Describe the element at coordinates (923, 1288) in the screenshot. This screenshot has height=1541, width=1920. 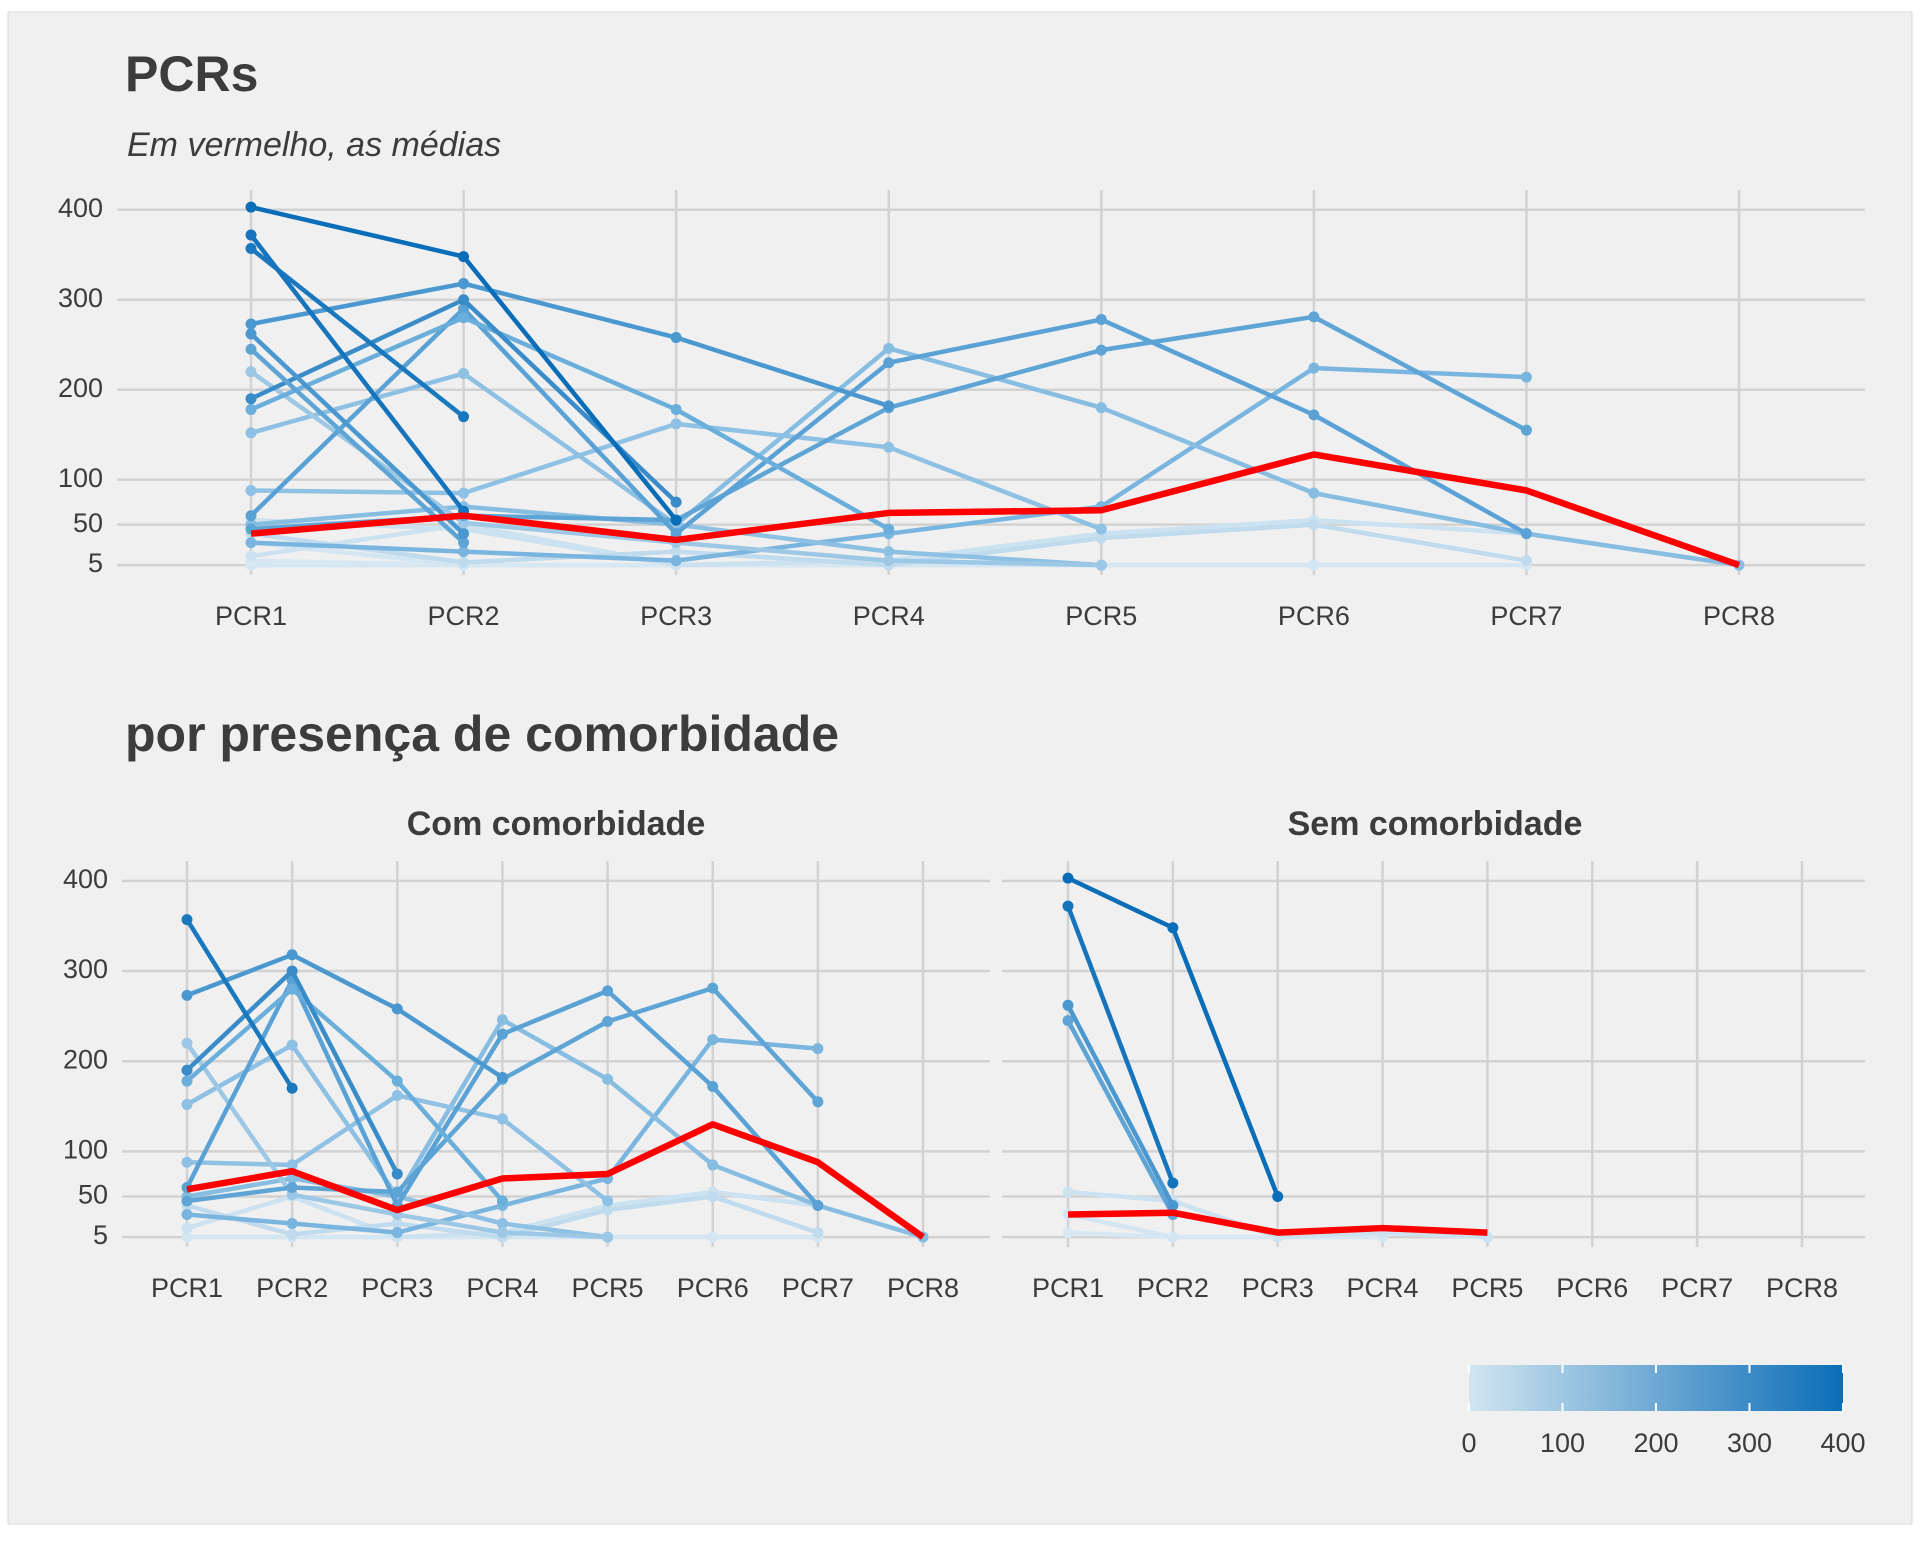
I see `x-tick-label: PCR8` at that location.